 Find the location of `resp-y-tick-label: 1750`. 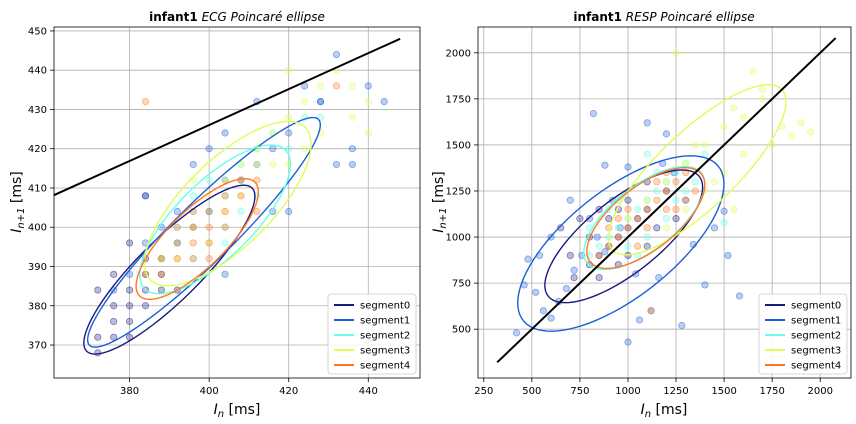

resp-y-tick-label: 1750 is located at coordinates (458, 99).